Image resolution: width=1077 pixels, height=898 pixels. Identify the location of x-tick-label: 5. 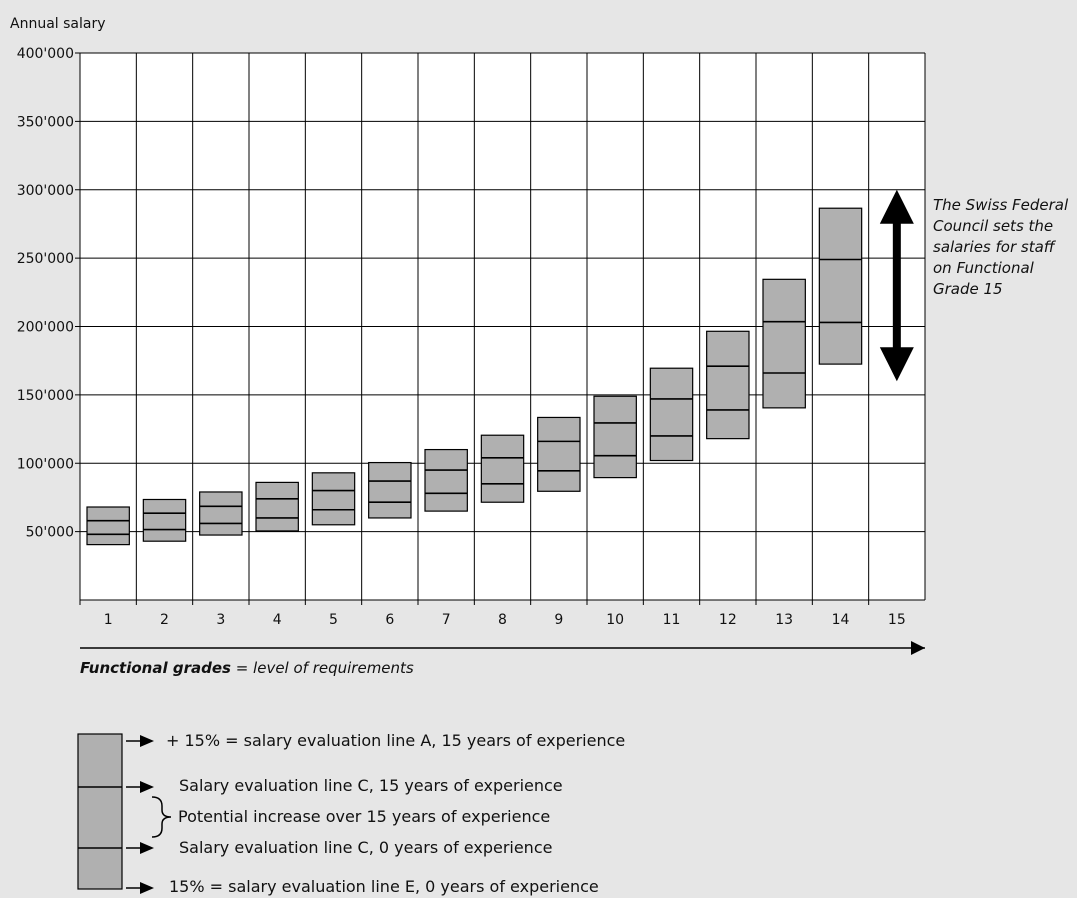
(333, 620).